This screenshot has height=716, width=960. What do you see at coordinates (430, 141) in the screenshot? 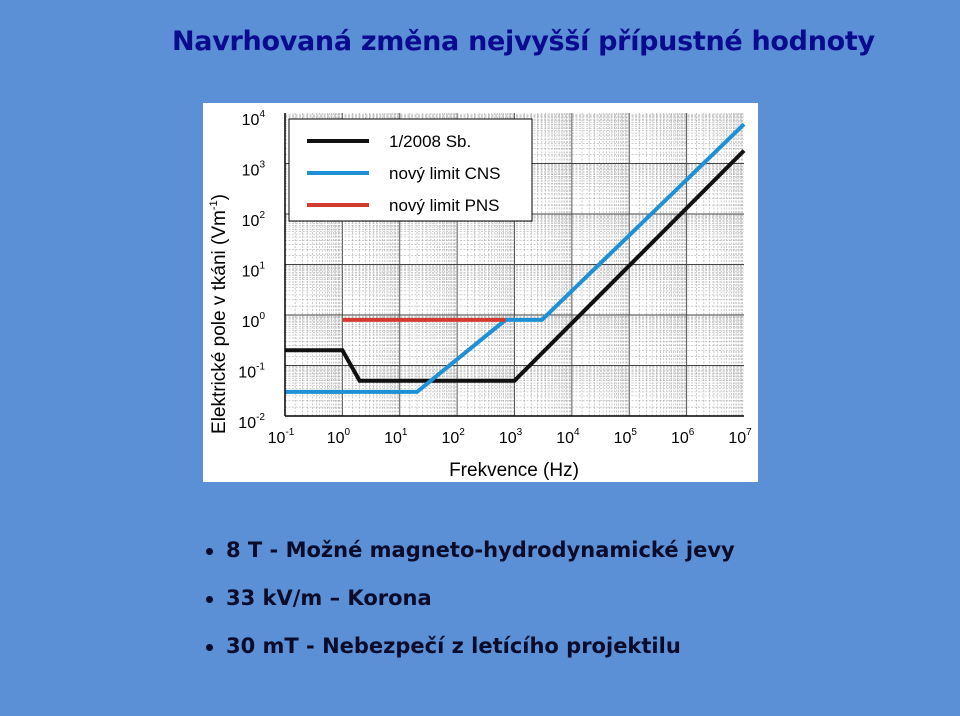
I see `legend-label-0: 1/2008 Sb.` at bounding box center [430, 141].